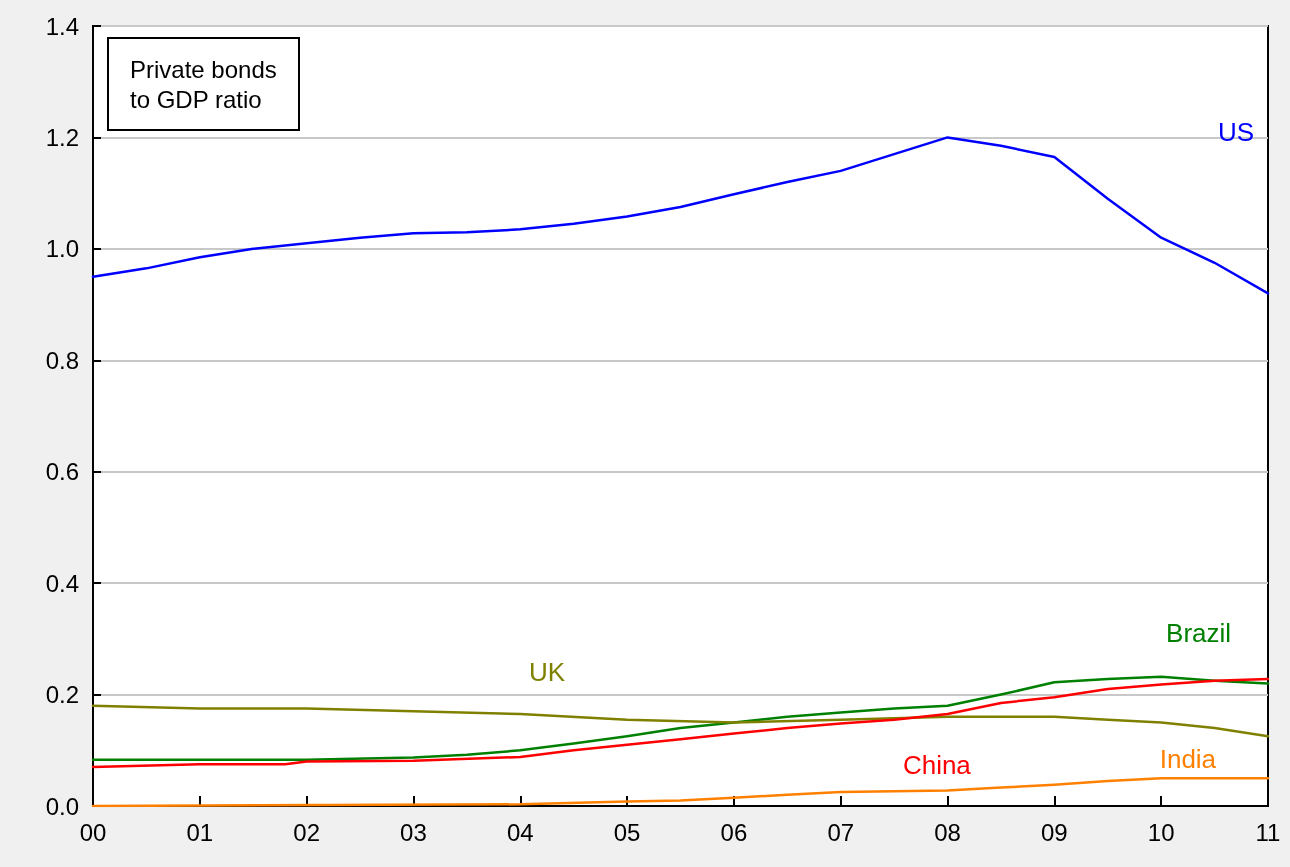  What do you see at coordinates (1236, 131) in the screenshot?
I see `text: US` at bounding box center [1236, 131].